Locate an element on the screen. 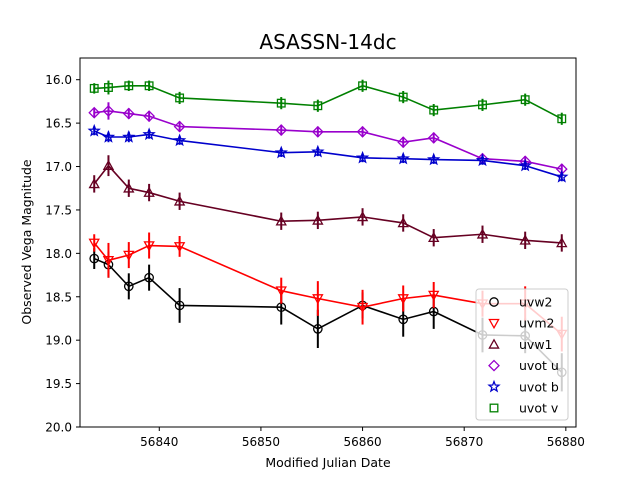  y-tick-label: 17.0 is located at coordinates (58, 167).